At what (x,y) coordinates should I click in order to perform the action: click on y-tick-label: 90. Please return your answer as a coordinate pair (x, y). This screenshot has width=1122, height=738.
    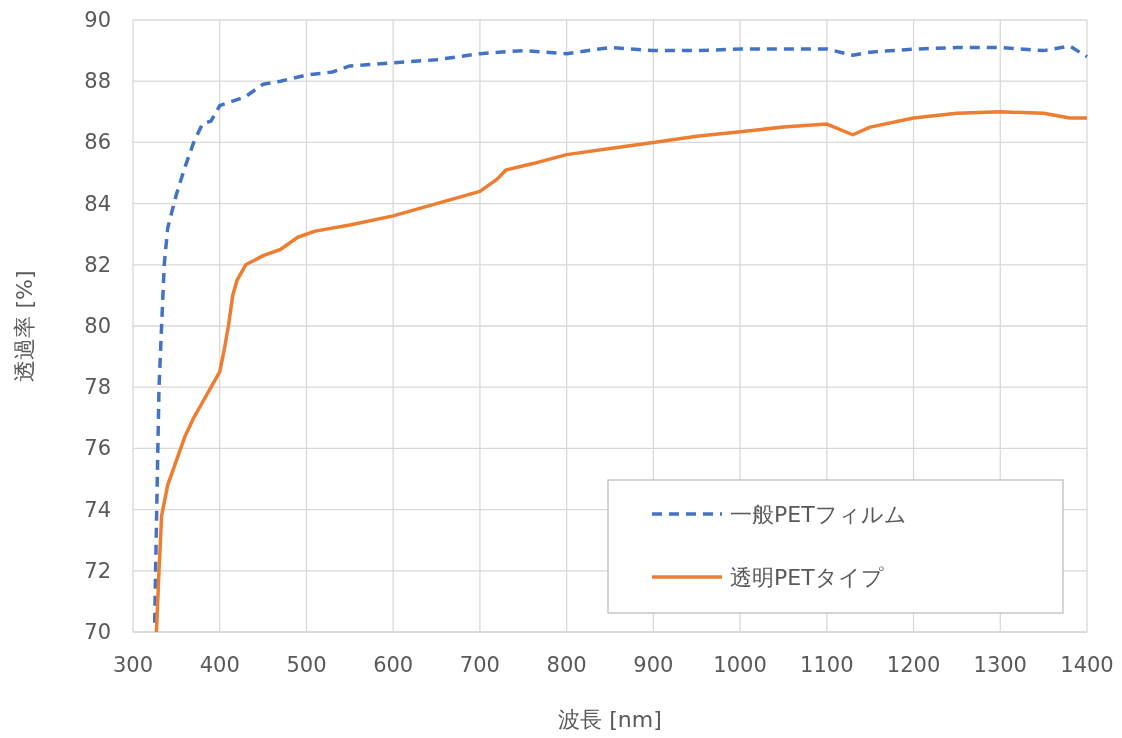
    Looking at the image, I should click on (97, 20).